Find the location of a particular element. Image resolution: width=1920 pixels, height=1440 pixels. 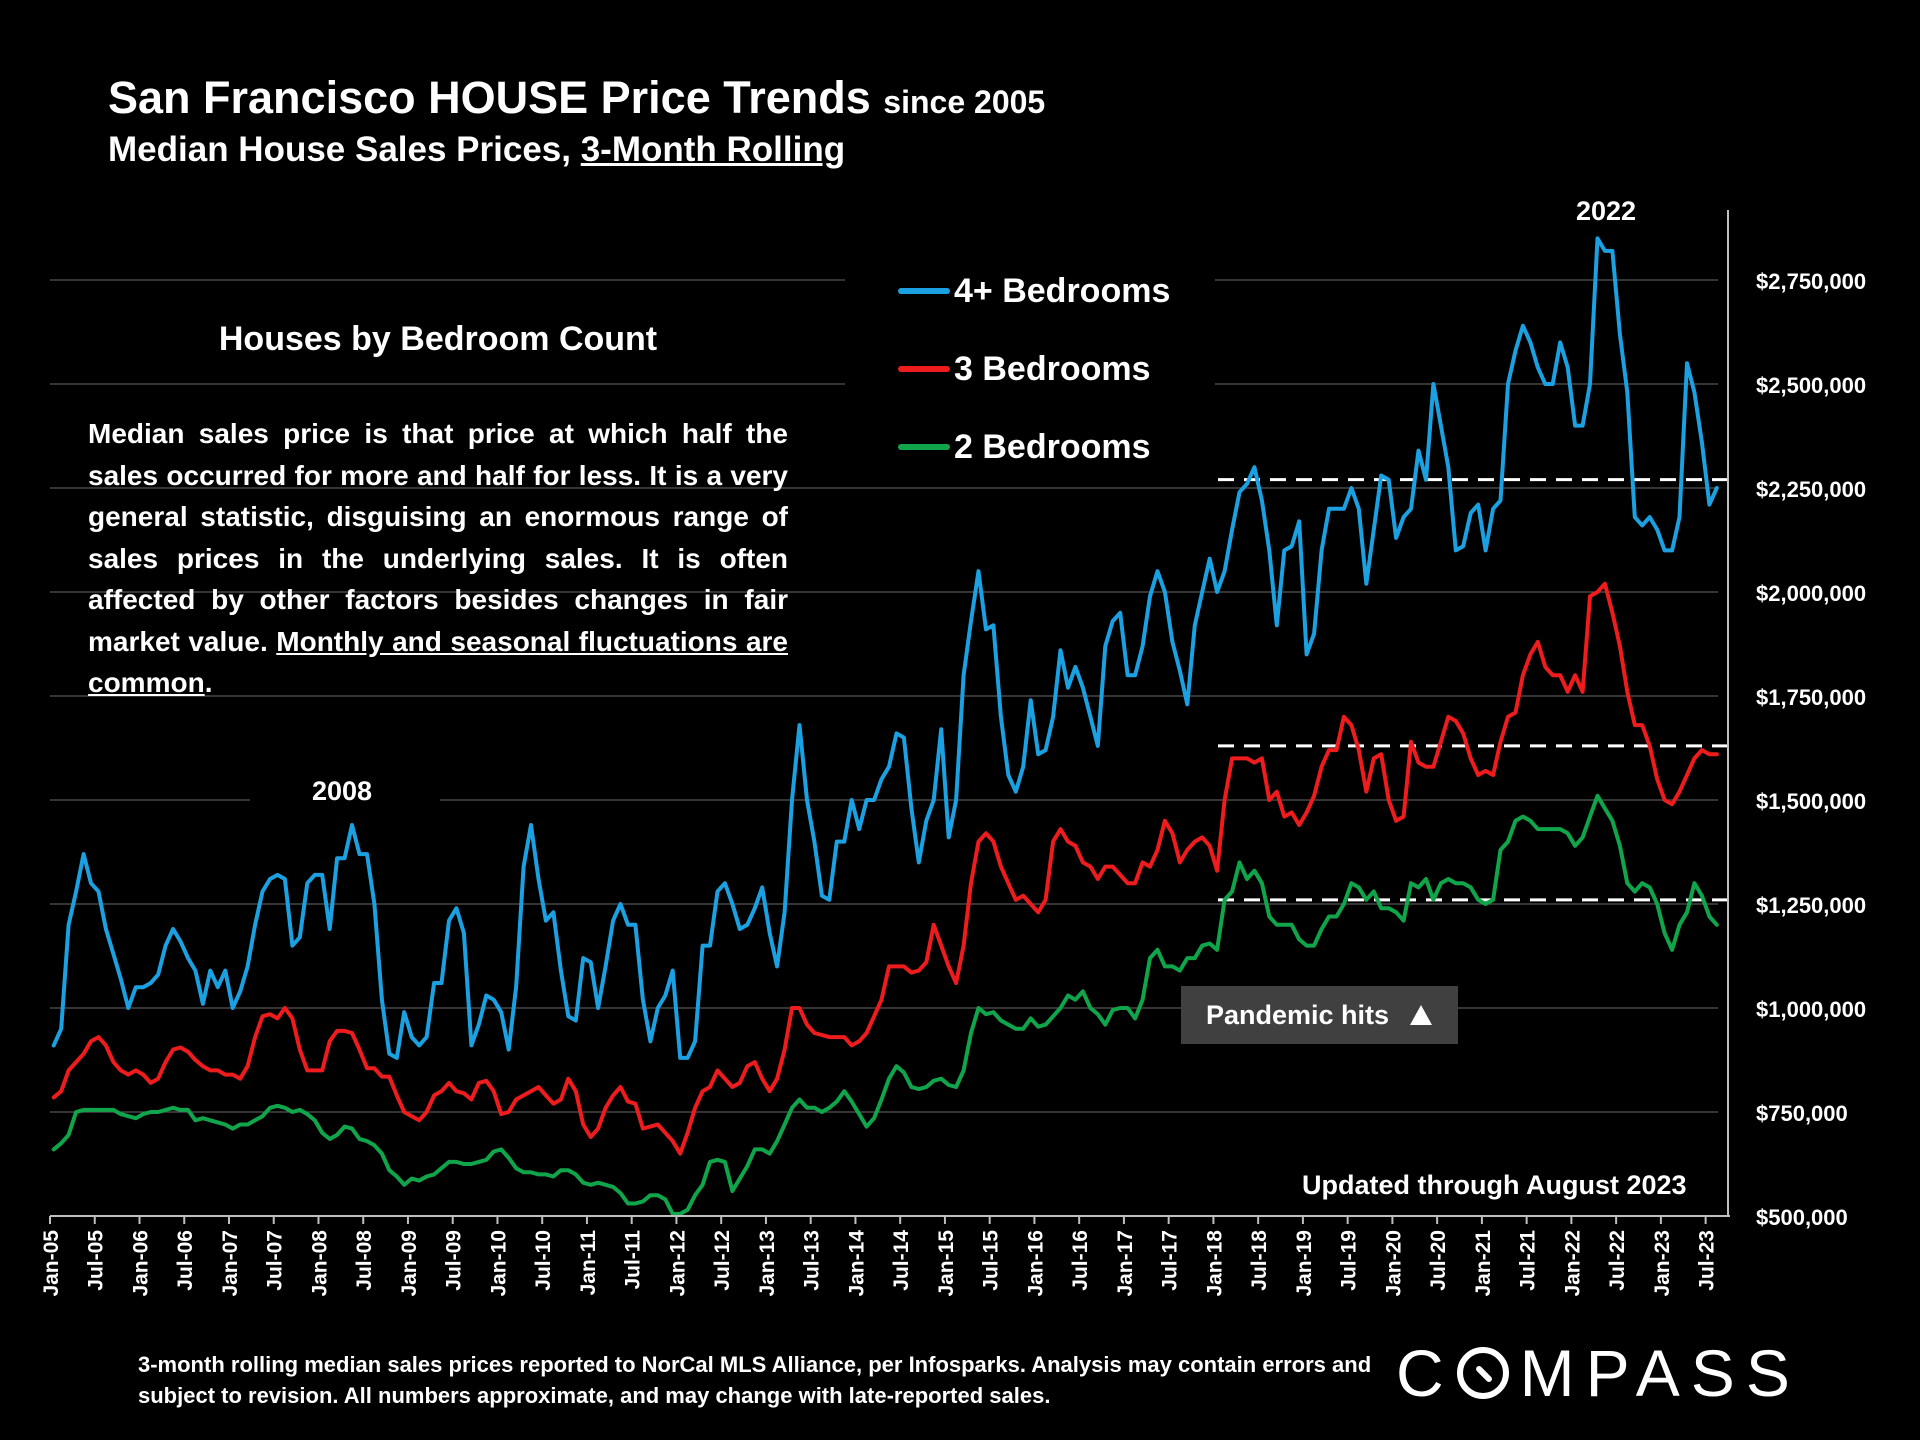

x-tick-label-3: Jul-06 is located at coordinates (185, 1260).